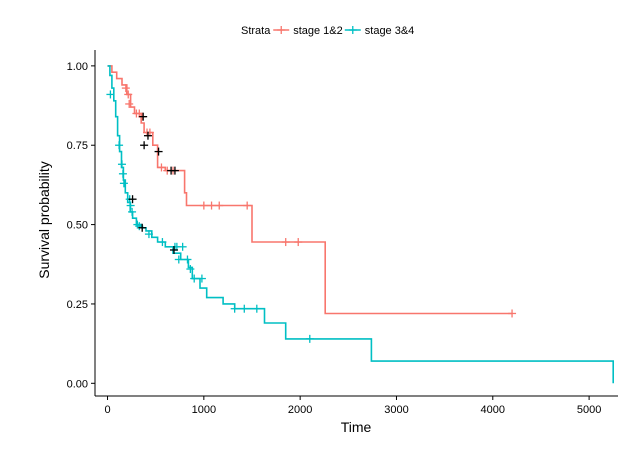  Describe the element at coordinates (493, 410) in the screenshot. I see `x-tick-label: 4000` at that location.